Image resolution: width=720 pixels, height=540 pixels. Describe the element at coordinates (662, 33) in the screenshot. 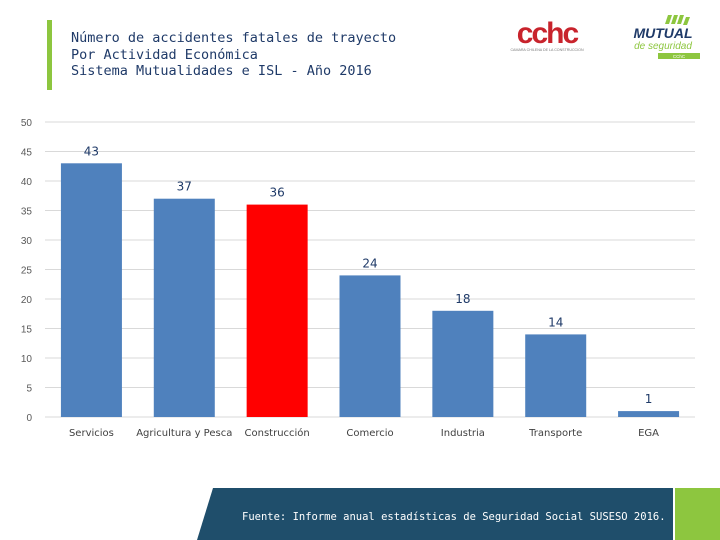

I see `mutual-logo-text: MUTUAL` at that location.